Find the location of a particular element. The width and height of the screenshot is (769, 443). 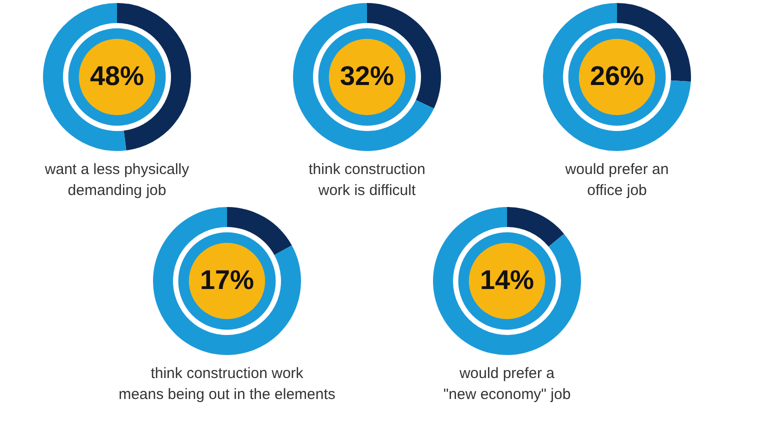

data-label: 26% is located at coordinates (617, 76).